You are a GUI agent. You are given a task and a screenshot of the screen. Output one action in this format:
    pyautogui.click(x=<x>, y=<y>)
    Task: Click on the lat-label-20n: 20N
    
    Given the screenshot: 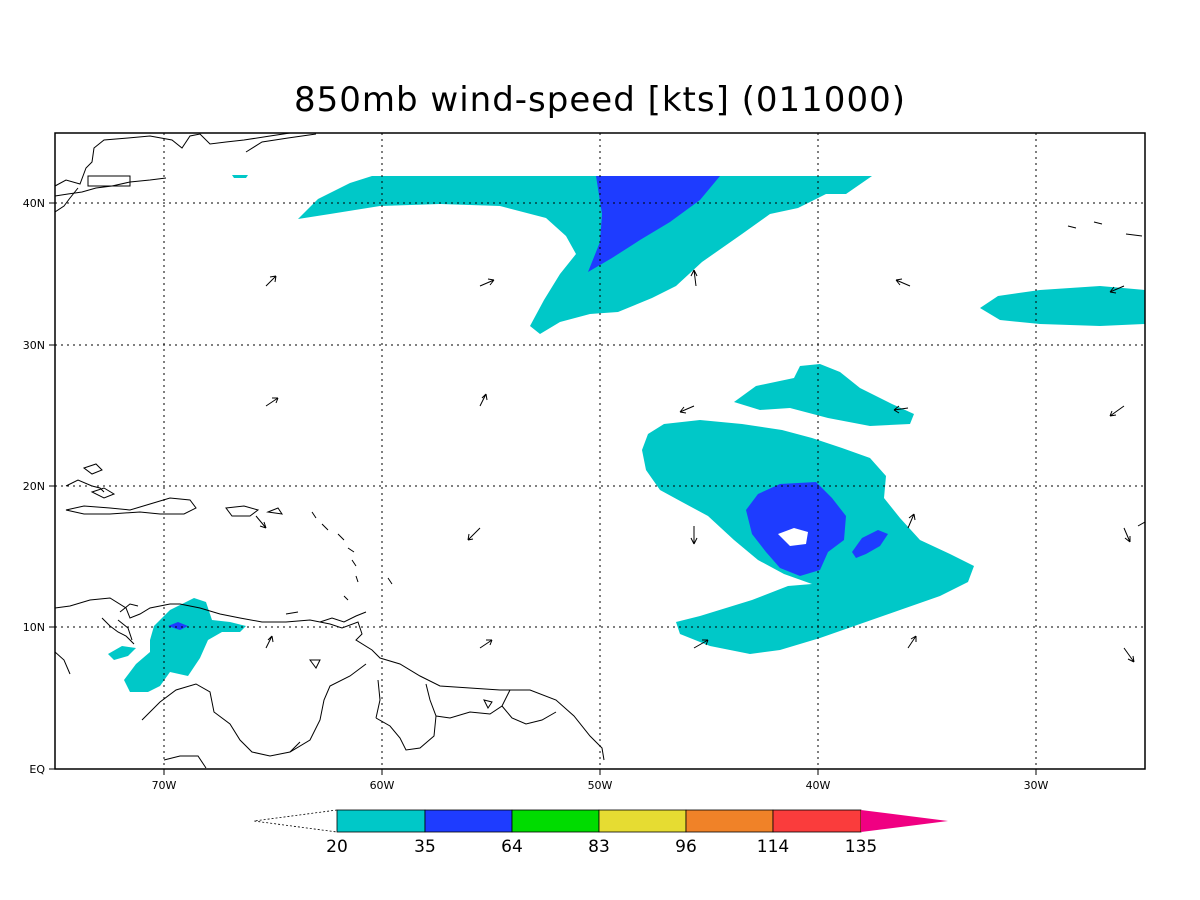 What is the action you would take?
    pyautogui.click(x=34, y=486)
    